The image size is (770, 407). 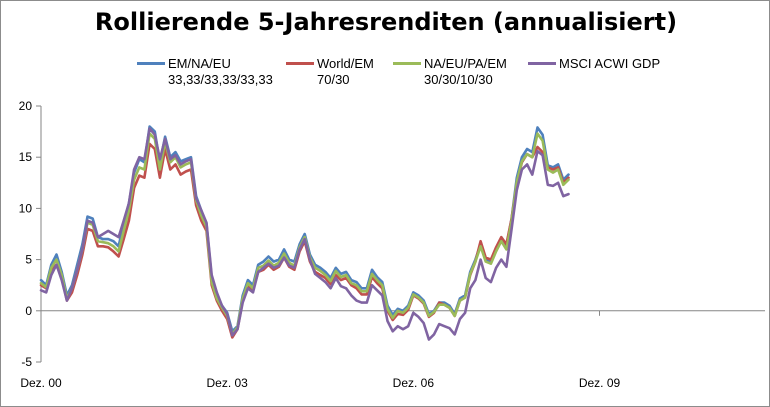 What do you see at coordinates (610, 63) in the screenshot?
I see `legend-label: MSCI ACWI GDP` at bounding box center [610, 63].